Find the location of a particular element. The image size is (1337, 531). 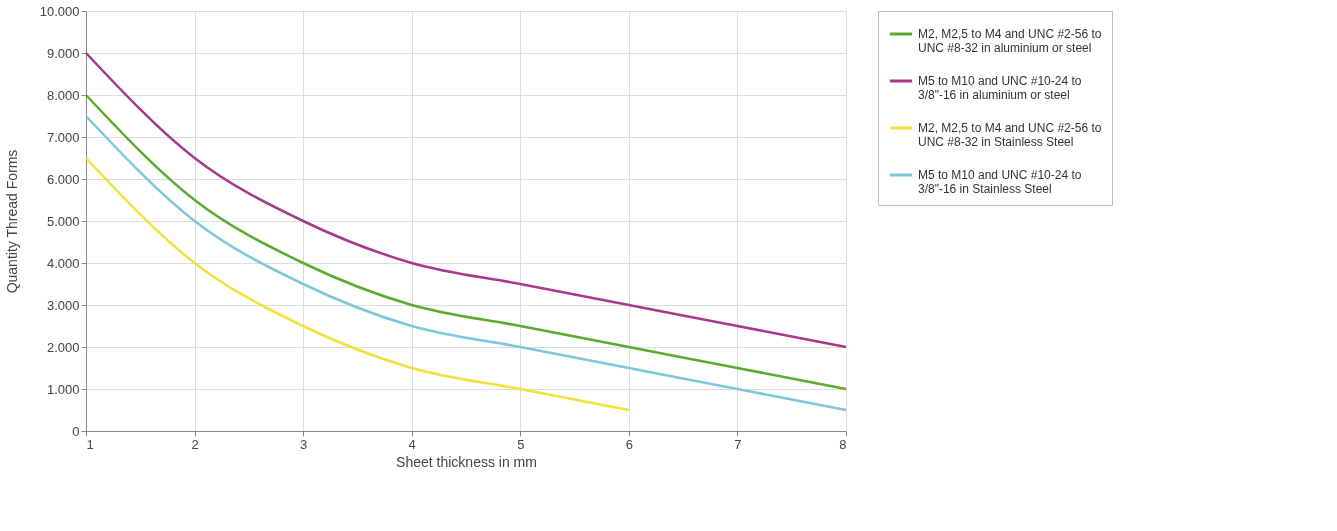

legend-label: M2, M2,5 to M4 and UNC #2-56 to UNC #8-32 in aluminium or steel is located at coordinates (1010, 41).